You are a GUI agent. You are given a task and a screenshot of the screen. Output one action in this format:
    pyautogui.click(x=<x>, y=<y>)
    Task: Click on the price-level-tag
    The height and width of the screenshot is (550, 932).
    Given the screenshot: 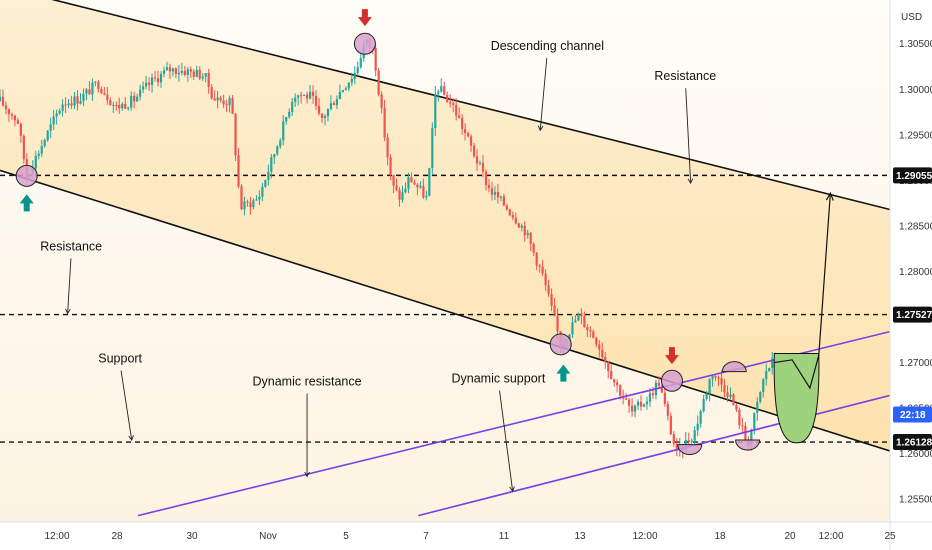 What is the action you would take?
    pyautogui.click(x=912, y=175)
    